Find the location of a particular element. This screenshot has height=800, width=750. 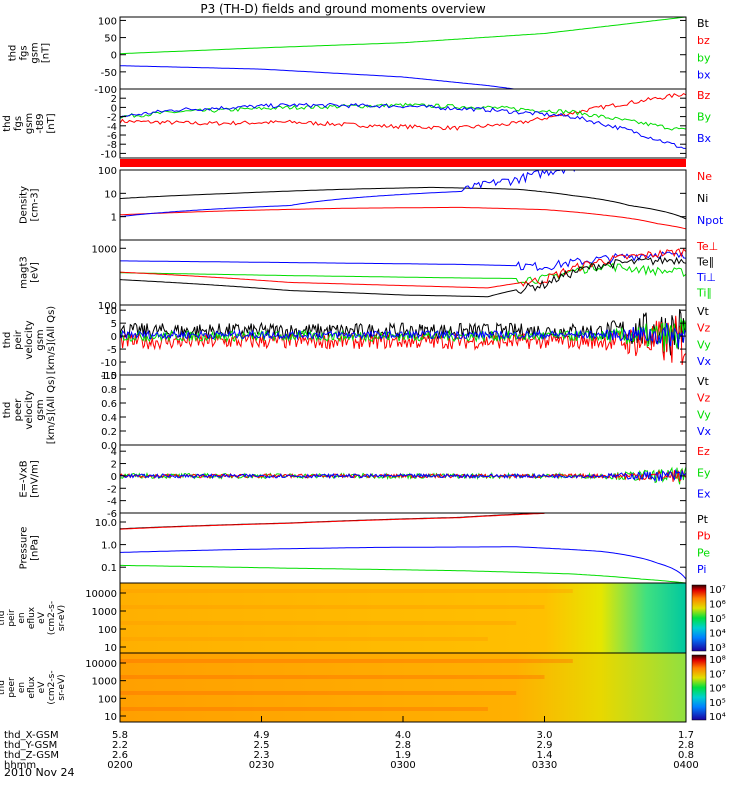

series-Ne is located at coordinates (403, 218).